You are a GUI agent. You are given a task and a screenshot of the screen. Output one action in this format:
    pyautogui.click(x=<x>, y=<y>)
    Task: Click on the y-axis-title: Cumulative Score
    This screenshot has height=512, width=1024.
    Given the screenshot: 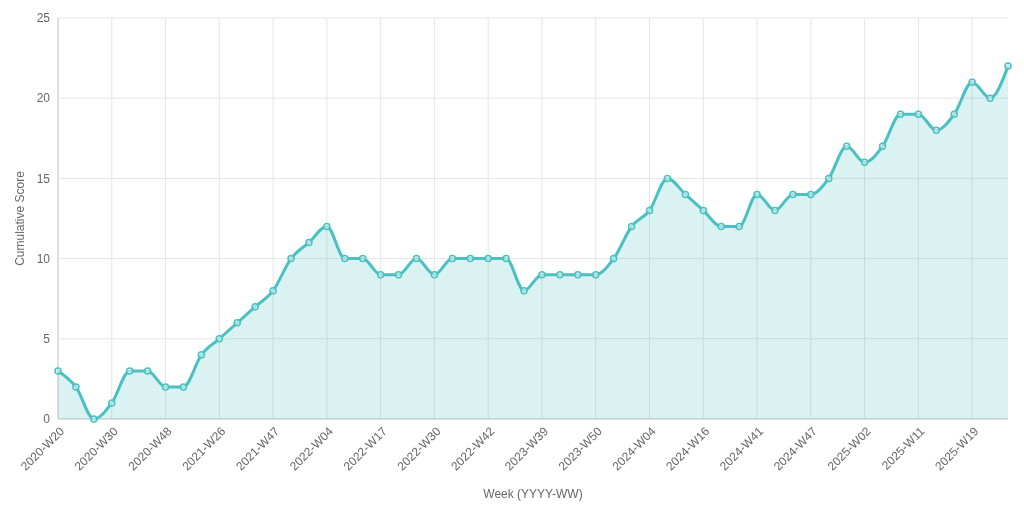 What is the action you would take?
    pyautogui.click(x=20, y=218)
    